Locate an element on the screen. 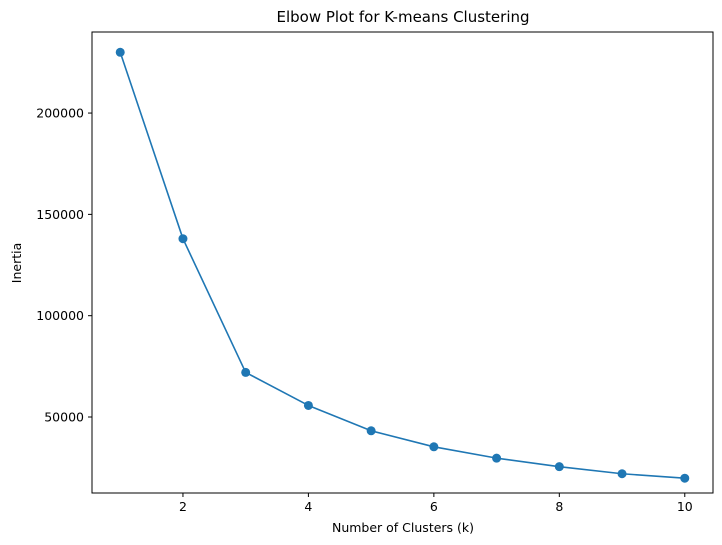  chart-title: Elbow Plot for K-means Clustering is located at coordinates (402, 17).